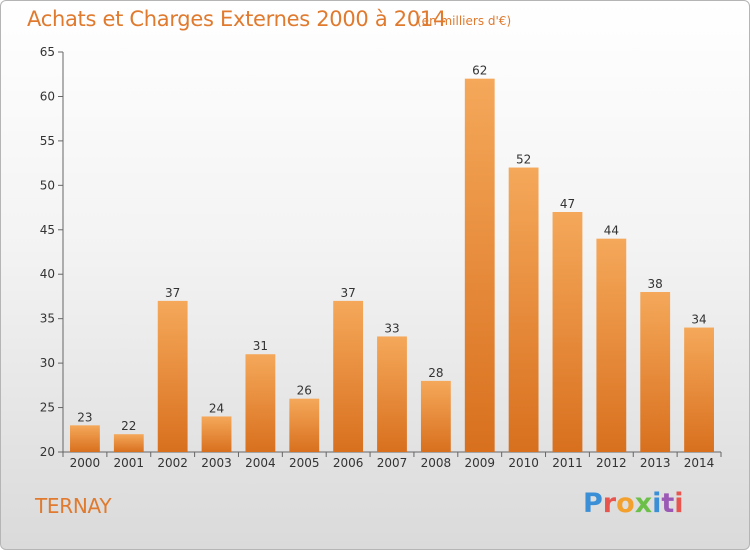  I want to click on x-tick-label: 2010, so click(523, 463).